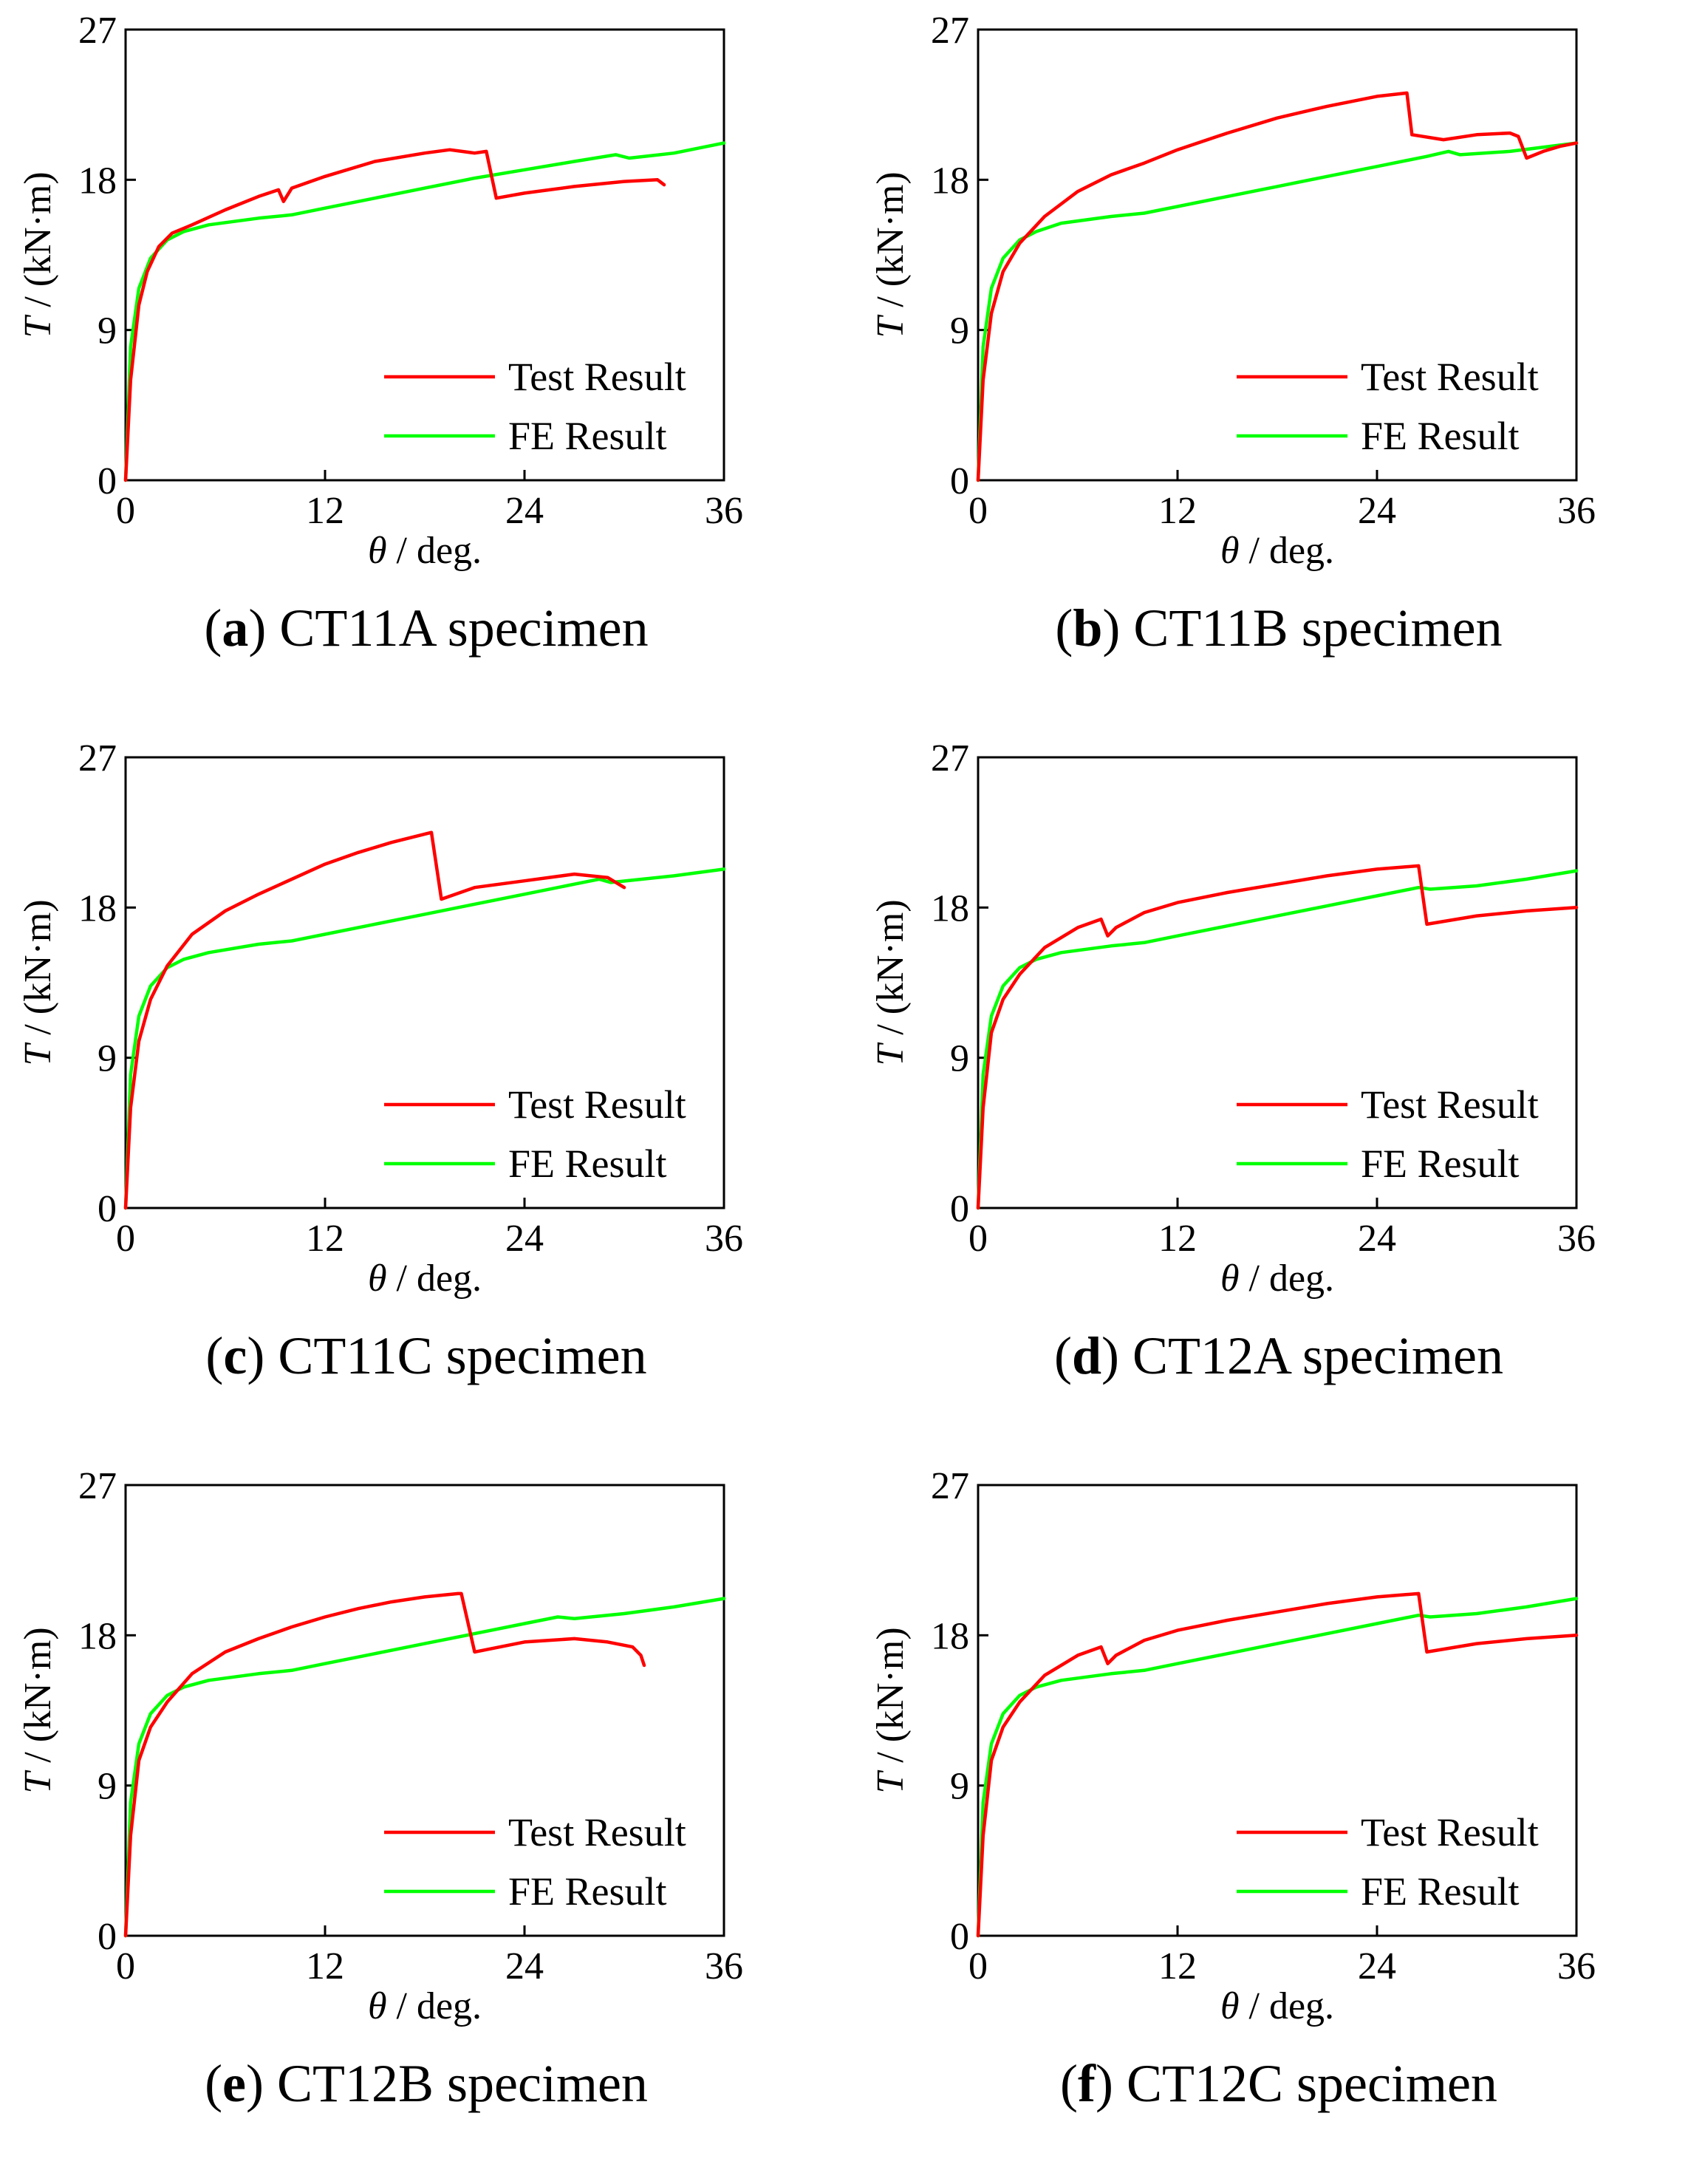  I want to click on panel-caption: (b) CT11B specimen, so click(1279, 628).